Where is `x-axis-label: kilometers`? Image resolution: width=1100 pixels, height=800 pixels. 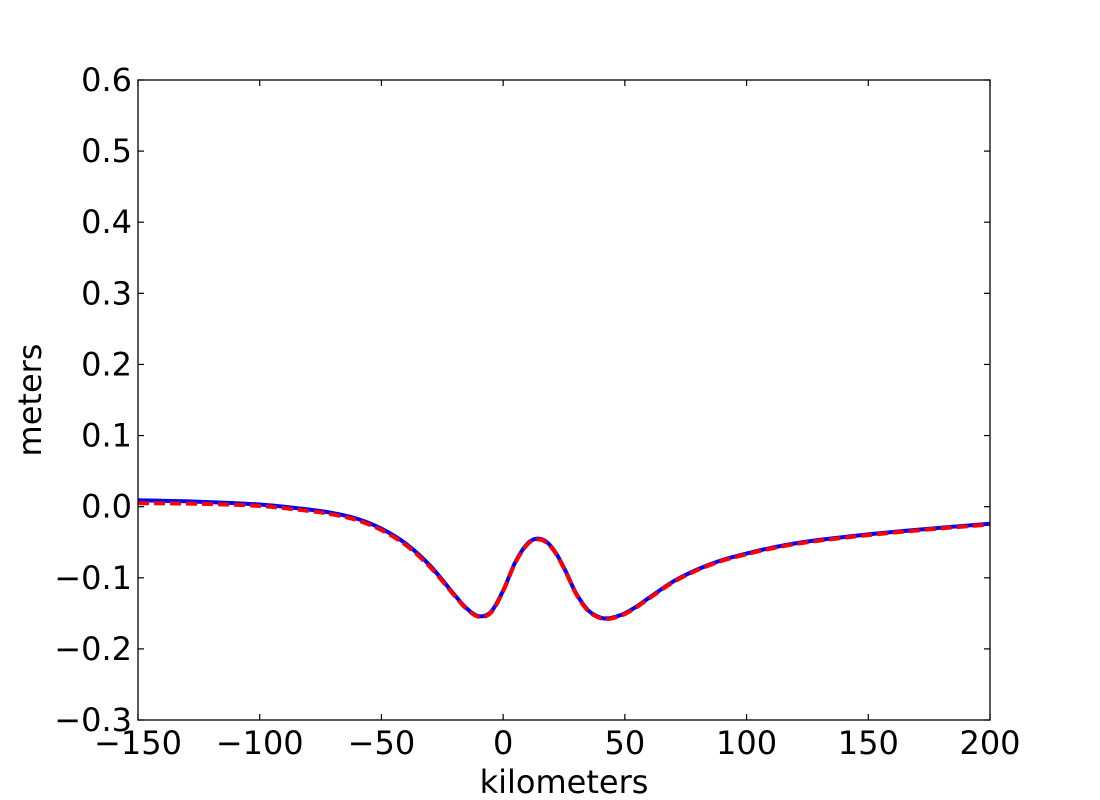
x-axis-label: kilometers is located at coordinates (564, 781).